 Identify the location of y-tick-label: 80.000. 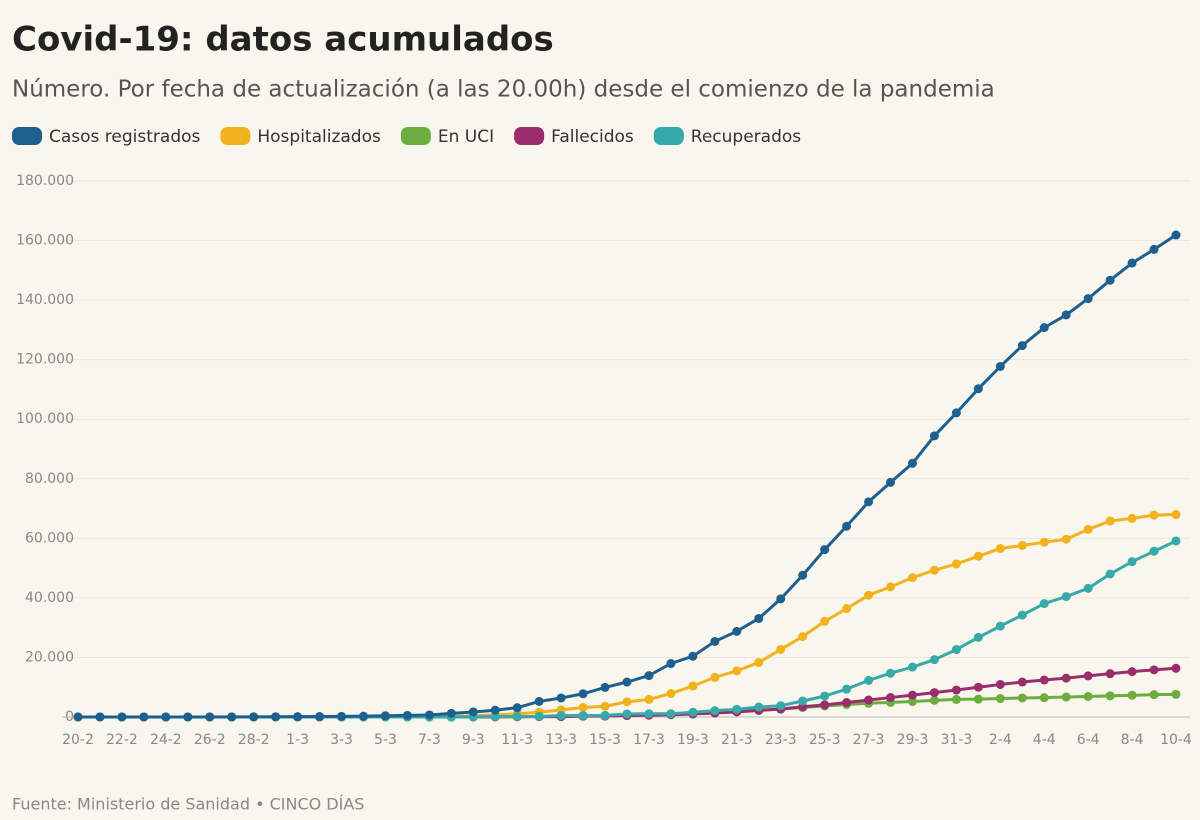
(49, 479).